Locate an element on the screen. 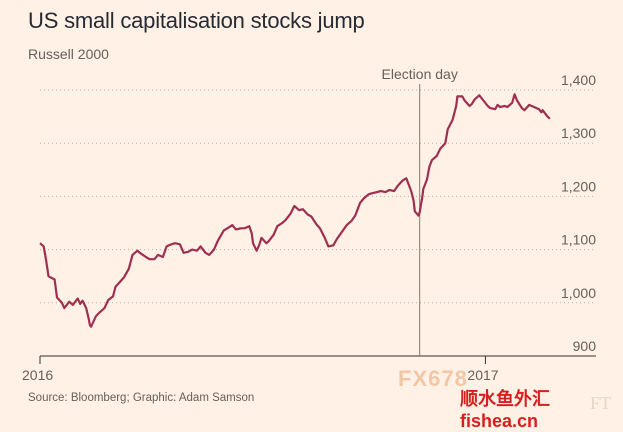 The height and width of the screenshot is (432, 623). watermark-logo: FX678 is located at coordinates (433, 378).